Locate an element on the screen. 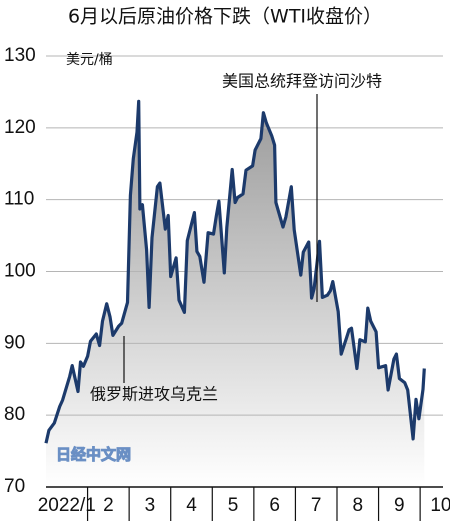 The height and width of the screenshot is (526, 450). y-axis-label: 美元/桶 is located at coordinates (89, 60).